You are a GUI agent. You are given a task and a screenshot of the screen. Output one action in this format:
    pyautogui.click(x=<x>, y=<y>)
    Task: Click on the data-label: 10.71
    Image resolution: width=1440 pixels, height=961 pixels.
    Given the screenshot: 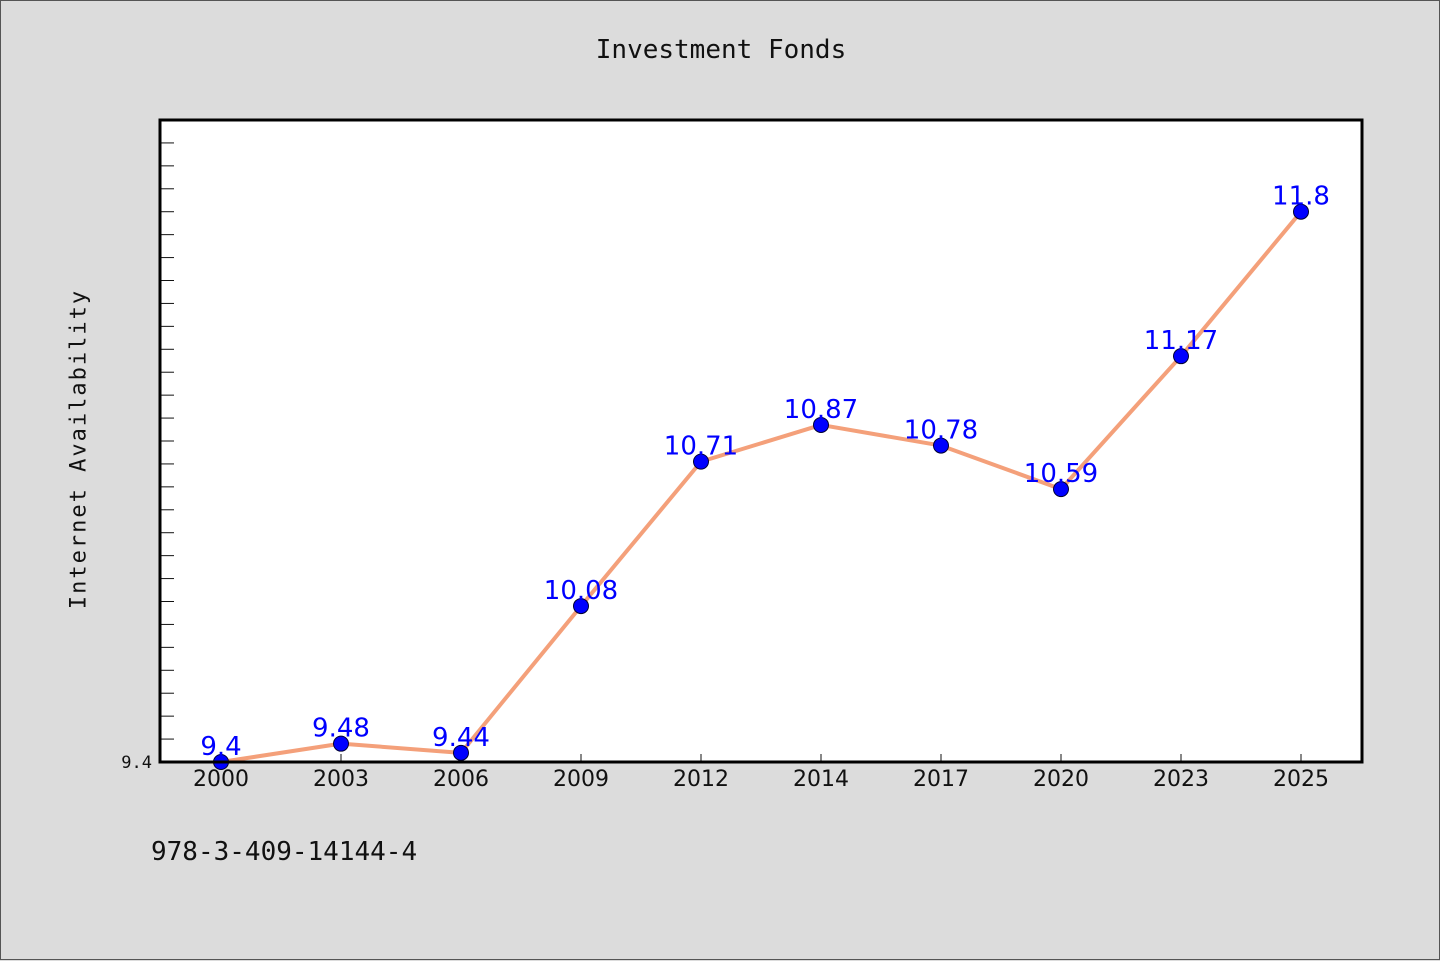 What is the action you would take?
    pyautogui.click(x=701, y=447)
    